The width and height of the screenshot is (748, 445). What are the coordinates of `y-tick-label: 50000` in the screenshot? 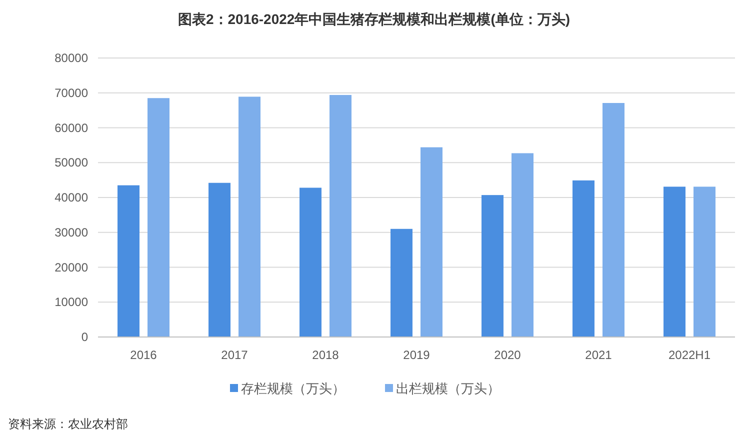 It's located at (71, 163).